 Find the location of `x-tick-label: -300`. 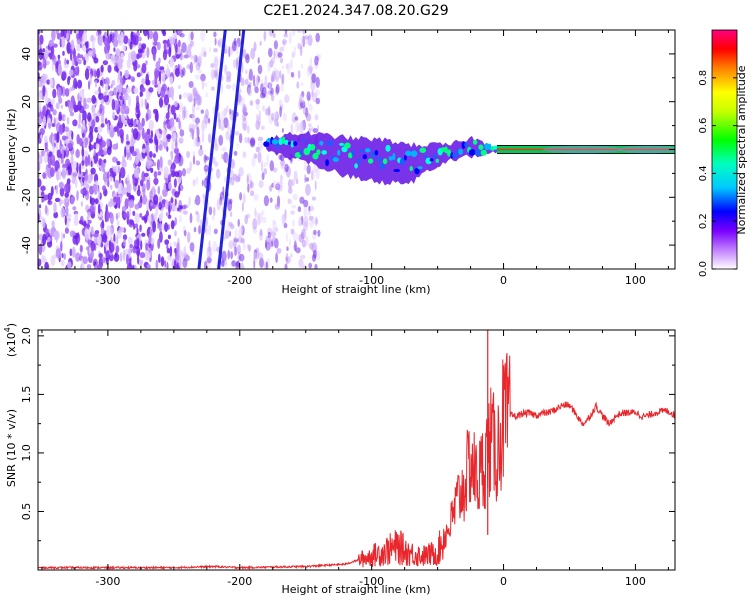

x-tick-label: -300 is located at coordinates (107, 581).